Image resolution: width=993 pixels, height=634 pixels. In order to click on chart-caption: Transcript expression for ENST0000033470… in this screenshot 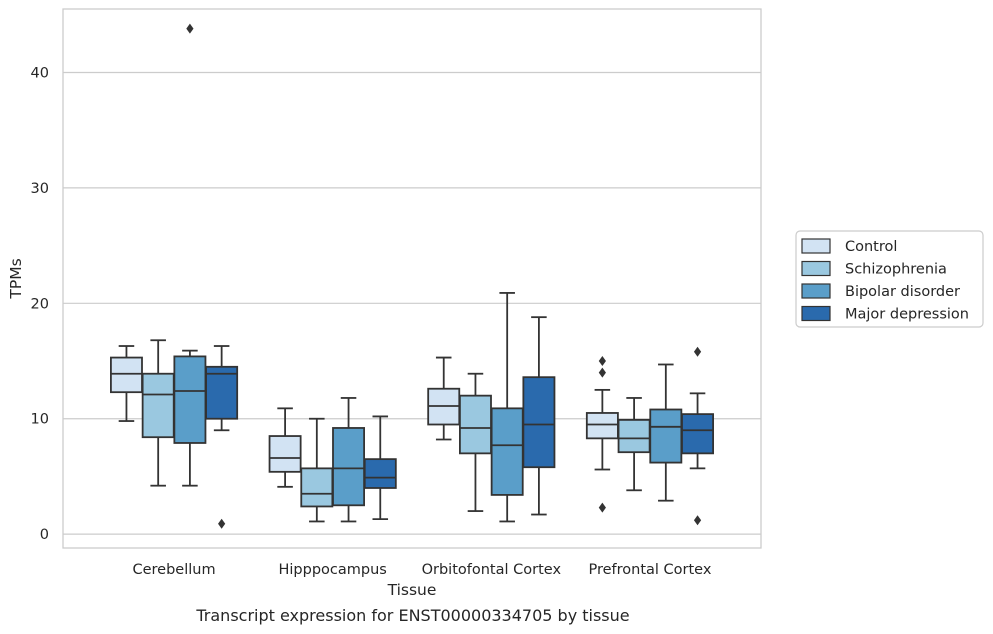, I will do `click(412, 615)`.